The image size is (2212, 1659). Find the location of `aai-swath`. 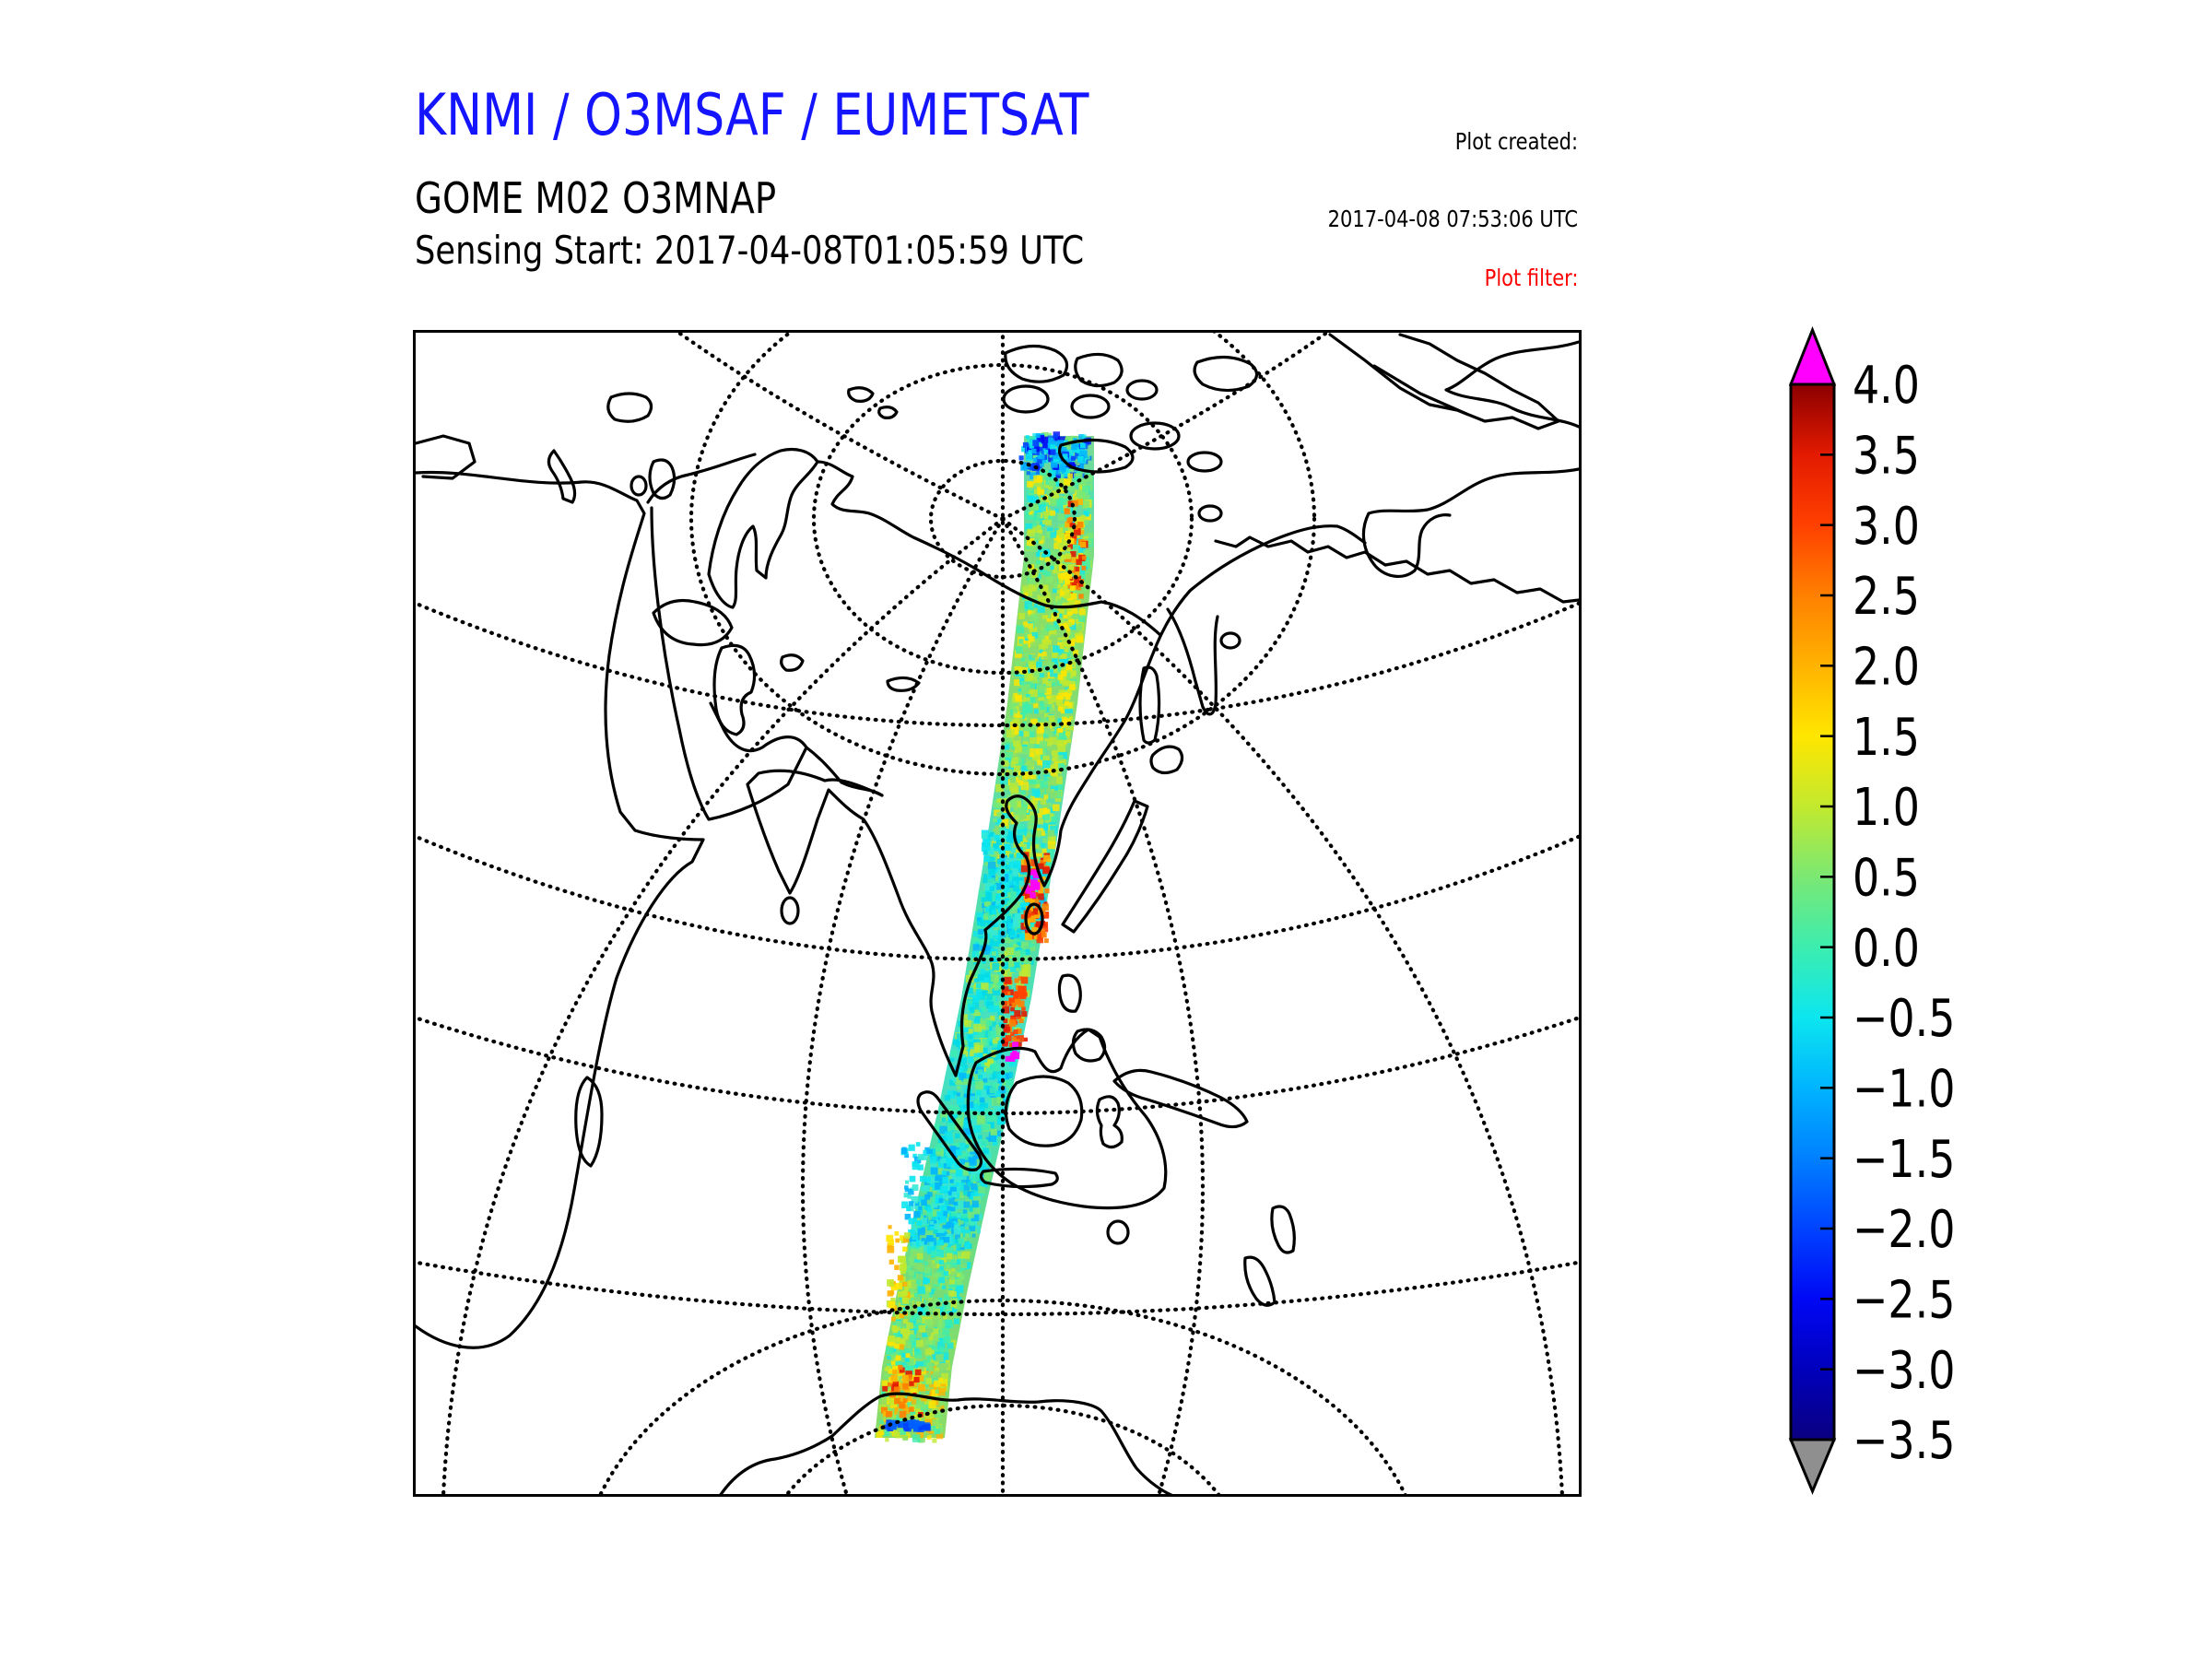

aai-swath is located at coordinates (984, 937).